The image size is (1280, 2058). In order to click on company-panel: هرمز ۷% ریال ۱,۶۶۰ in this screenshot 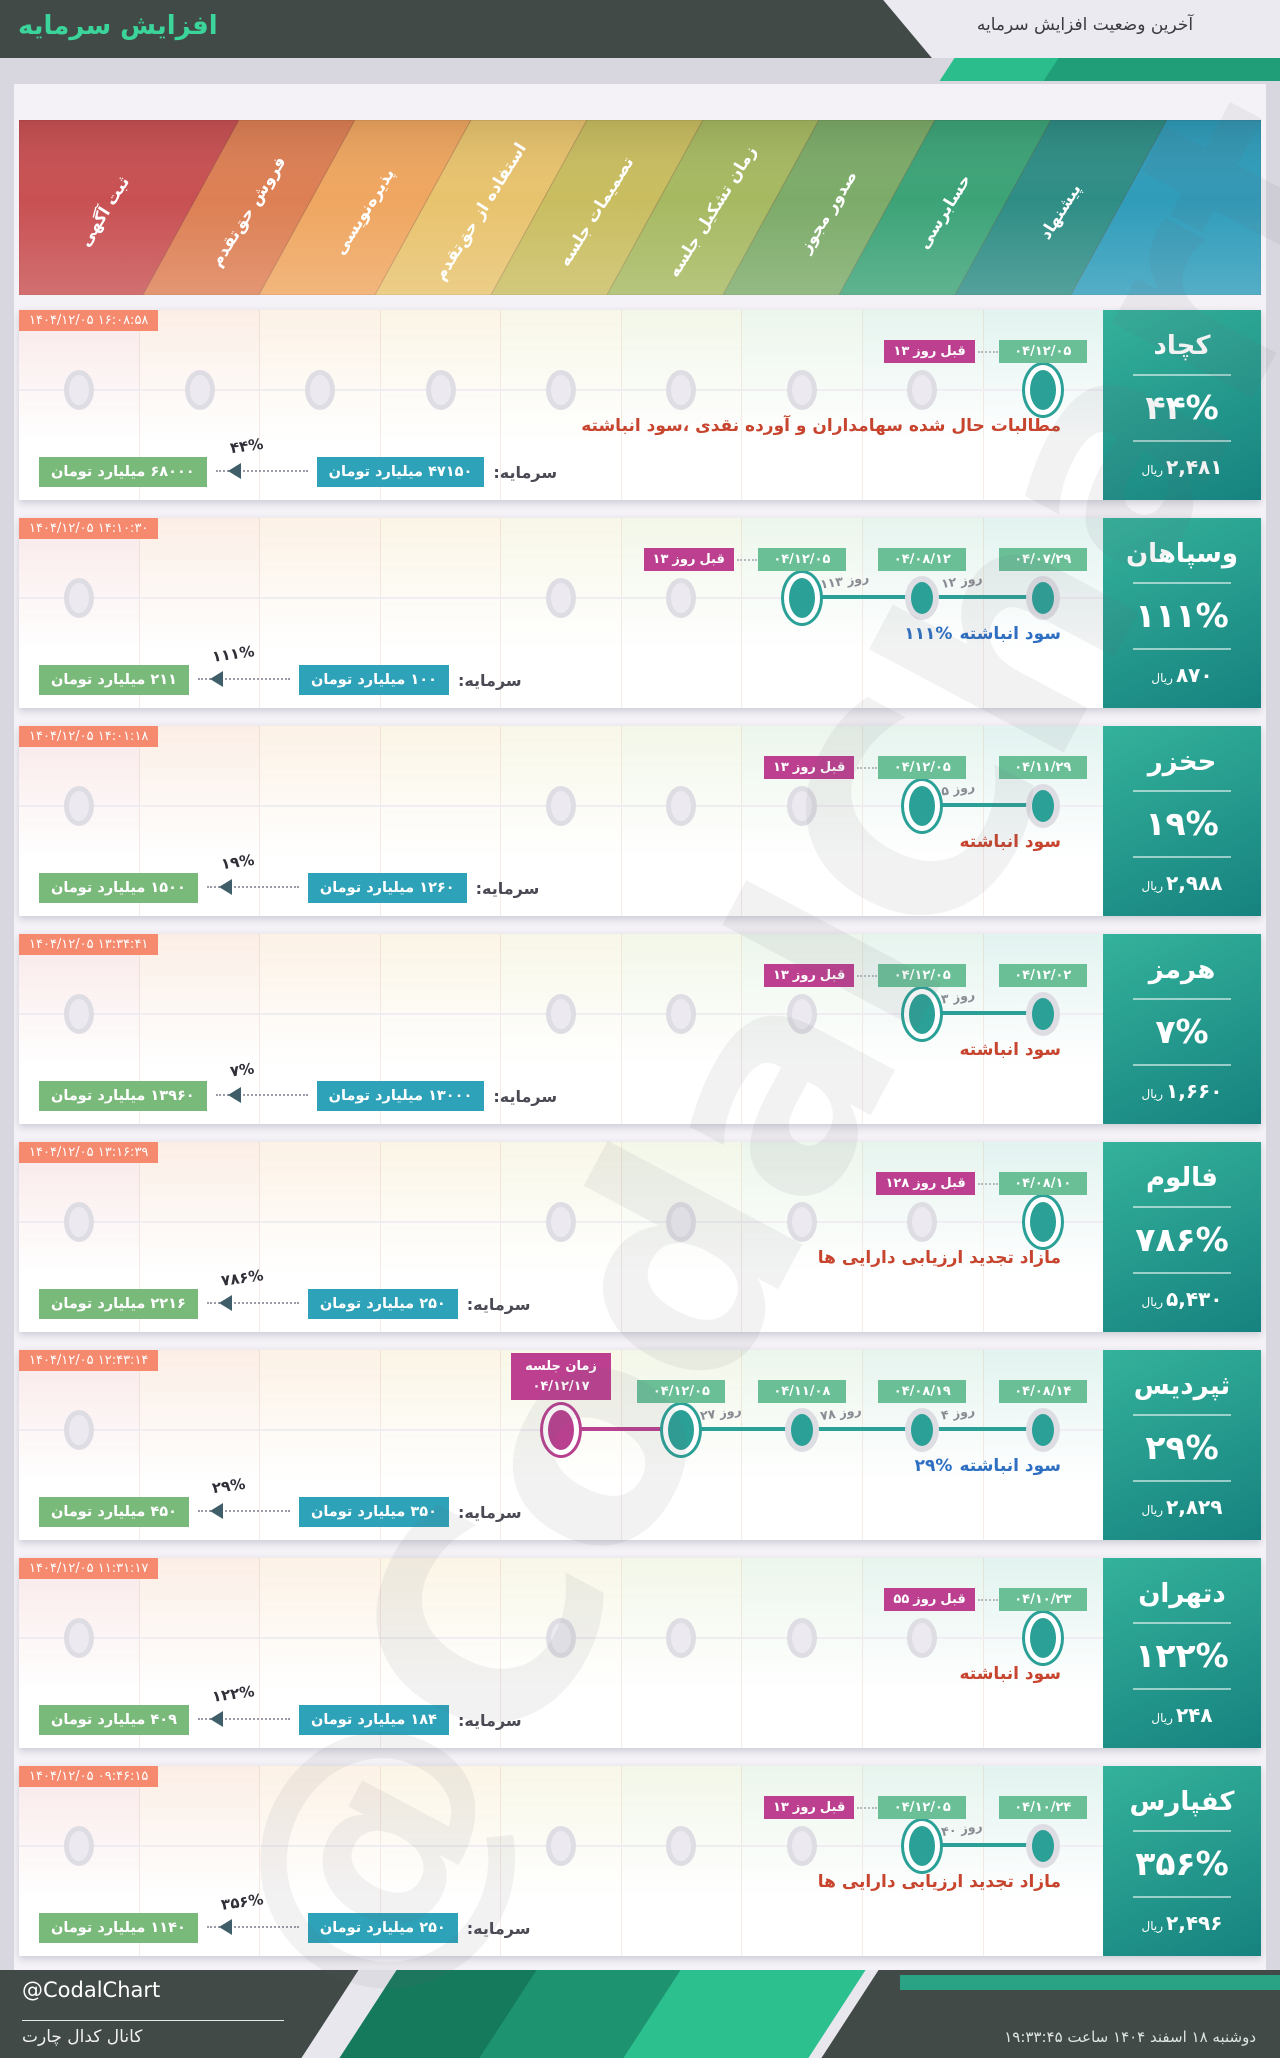, I will do `click(1182, 1029)`.